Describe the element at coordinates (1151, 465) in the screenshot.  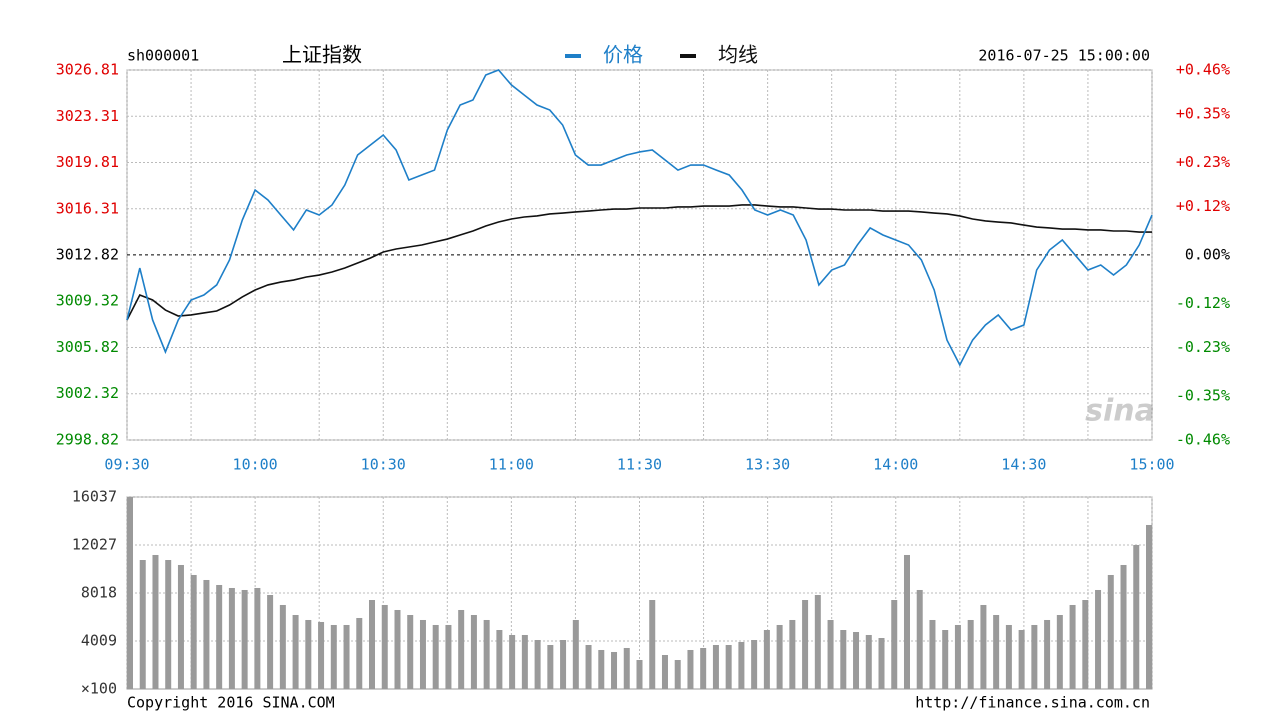
I see `x-tick-label: 15:00` at that location.